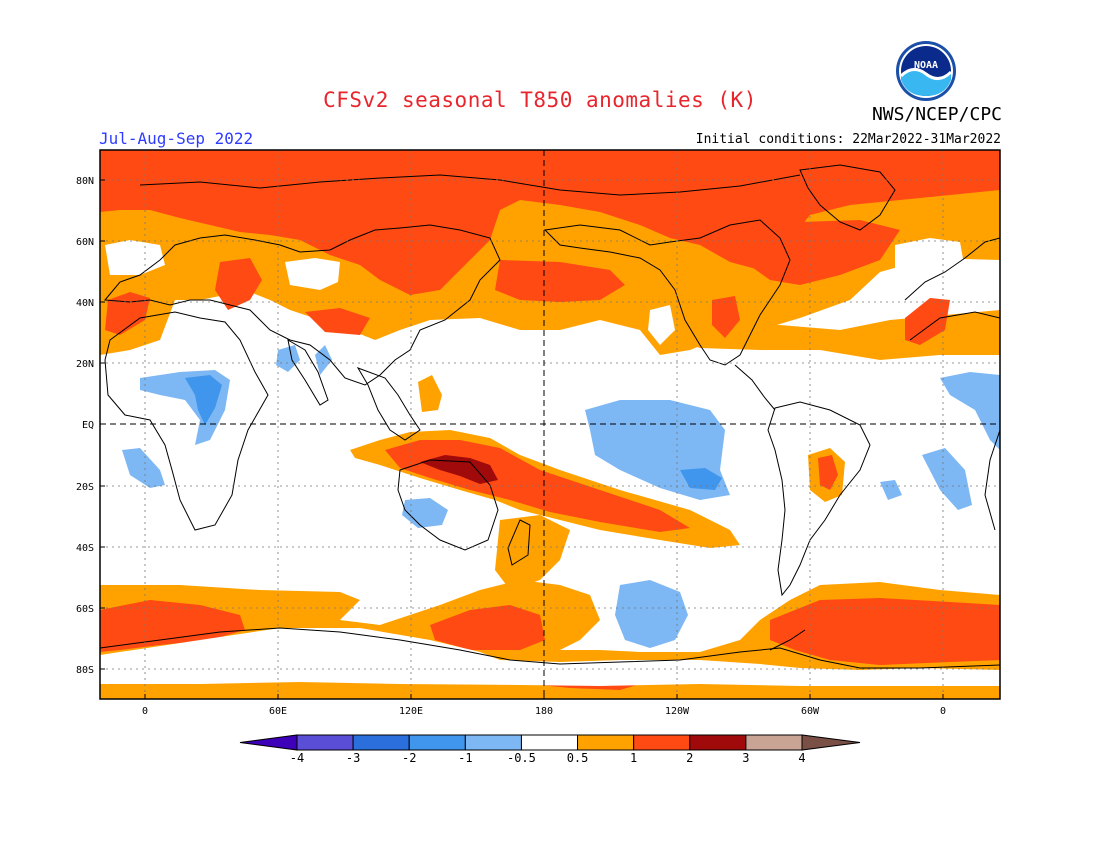 The image size is (1100, 850). What do you see at coordinates (459, 469) in the screenshot?
I see `anomaly-spac-darkred` at bounding box center [459, 469].